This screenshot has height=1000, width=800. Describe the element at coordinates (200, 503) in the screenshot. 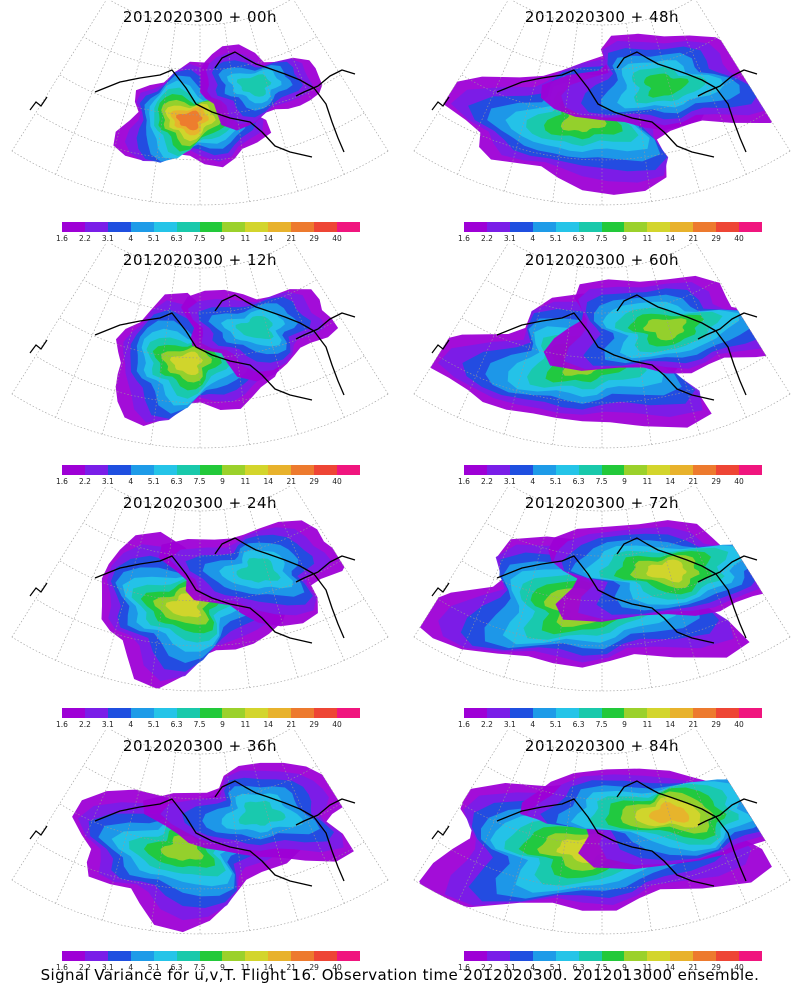

I see `panel-title: 2012020300 + 24h` at that location.